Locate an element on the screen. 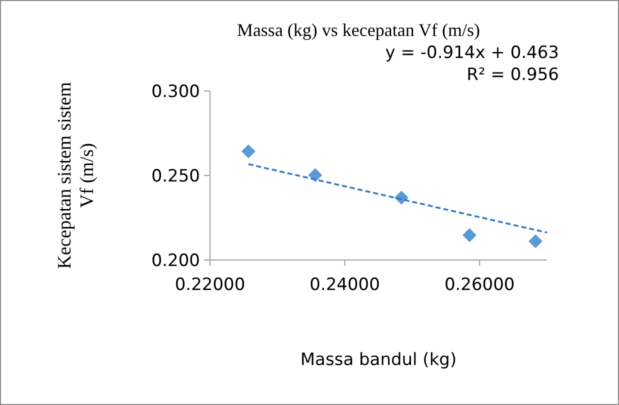 This screenshot has width=619, height=405. y-tick-label: 0.300 is located at coordinates (175, 92).